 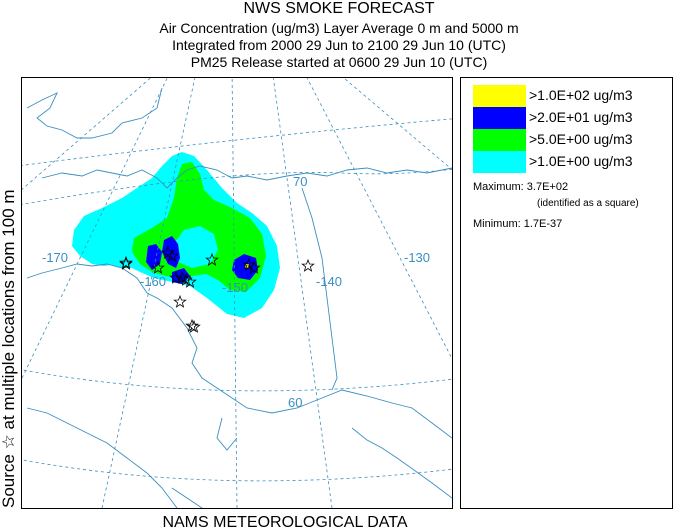 I want to click on forecast-title: NWS SMOKE FORECAST, so click(x=339, y=8).